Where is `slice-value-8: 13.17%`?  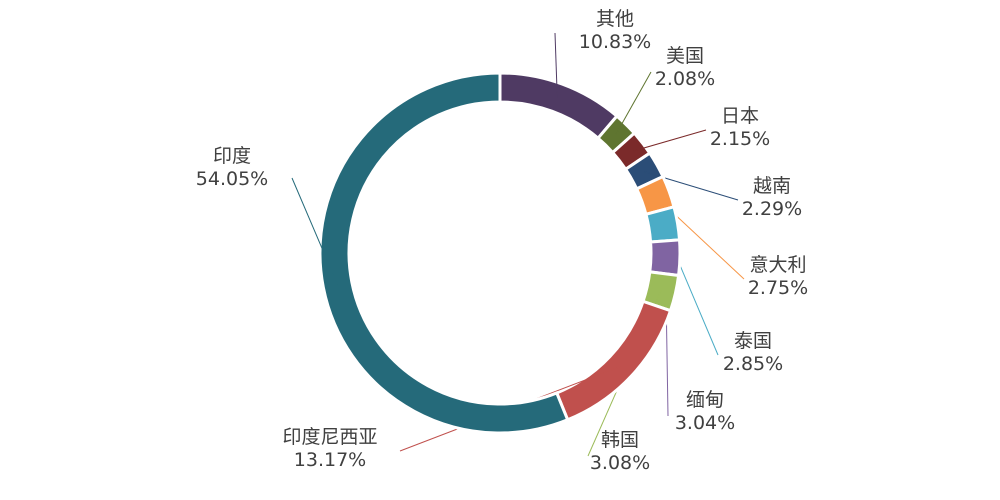
slice-value-8: 13.17% is located at coordinates (330, 460).